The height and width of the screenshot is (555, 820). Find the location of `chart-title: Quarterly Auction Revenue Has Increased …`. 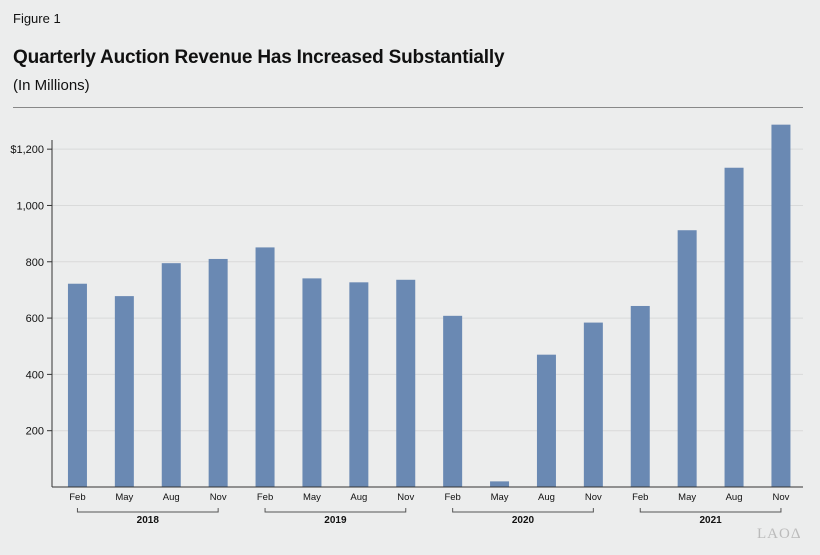

chart-title: Quarterly Auction Revenue Has Increased … is located at coordinates (259, 57).